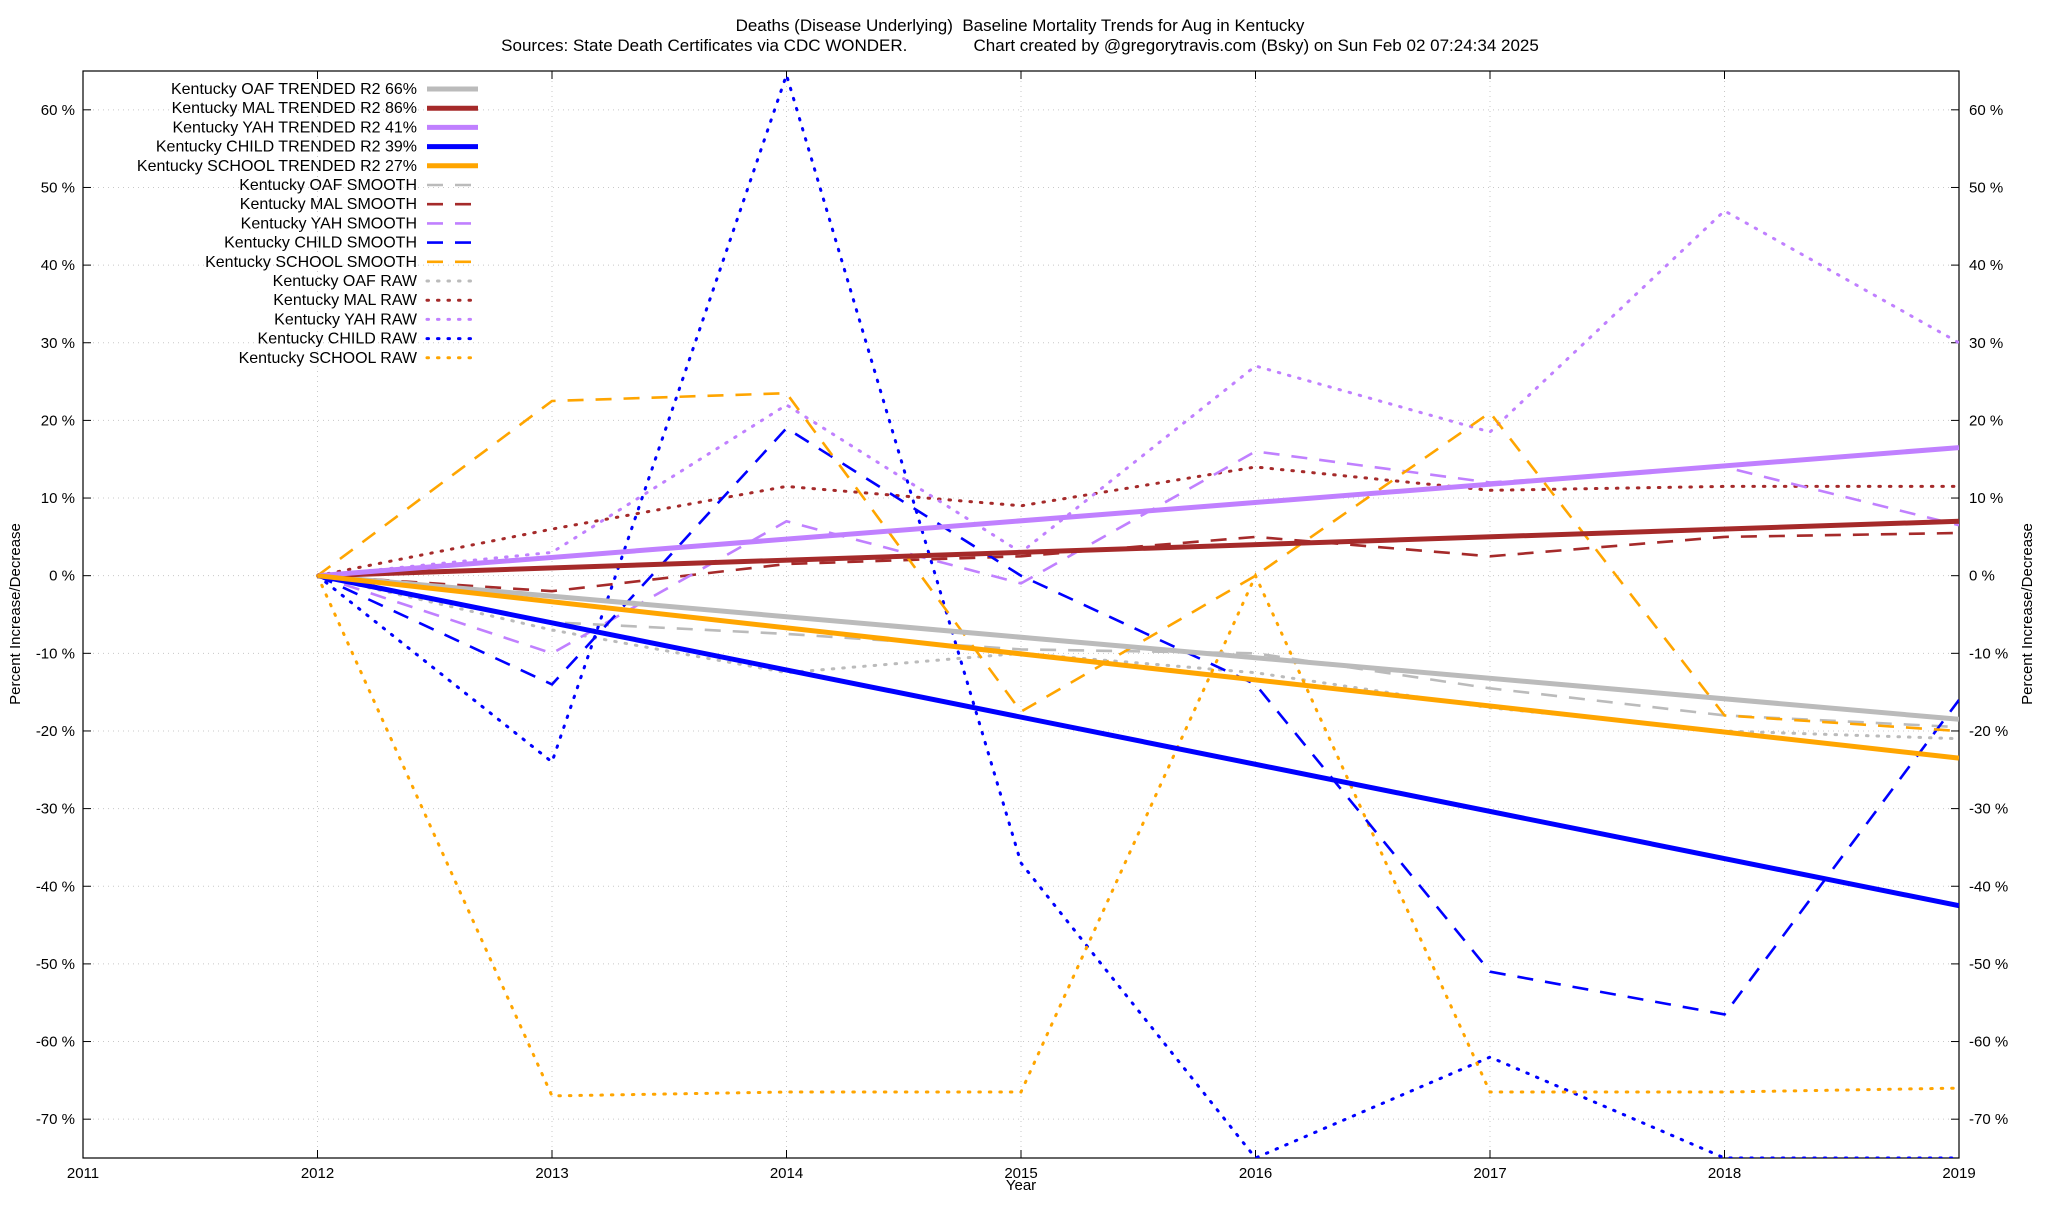  I want to click on x-tick-label: 2018, so click(1724, 1173).